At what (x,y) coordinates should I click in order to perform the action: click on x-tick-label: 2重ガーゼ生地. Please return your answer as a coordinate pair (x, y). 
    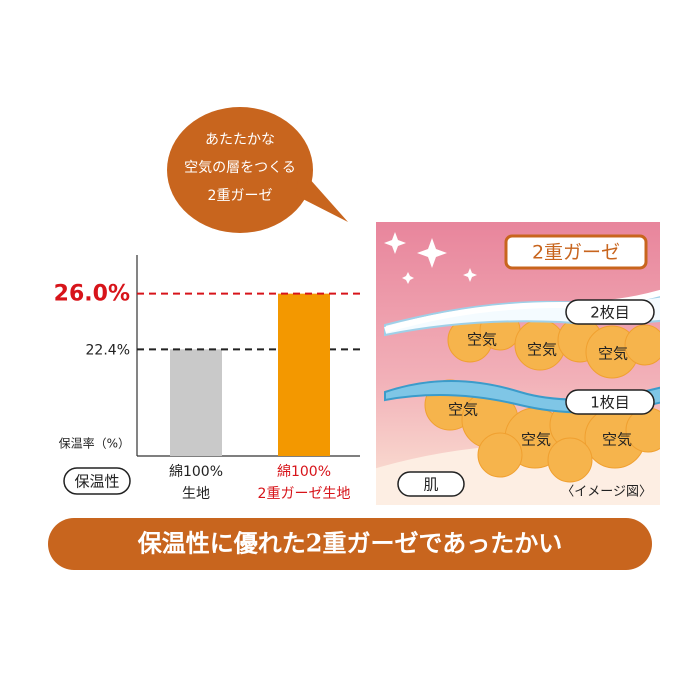
    Looking at the image, I should click on (304, 494).